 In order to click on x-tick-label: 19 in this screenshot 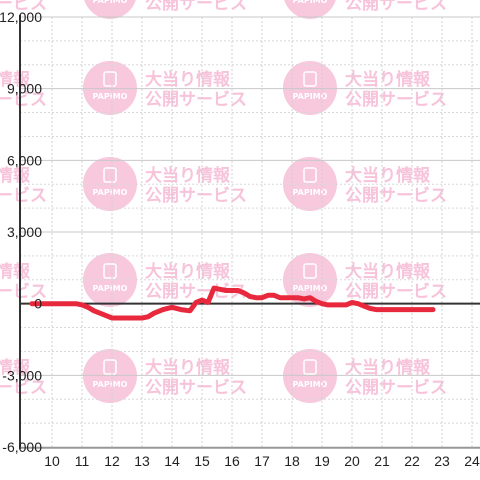, I will do `click(322, 461)`.